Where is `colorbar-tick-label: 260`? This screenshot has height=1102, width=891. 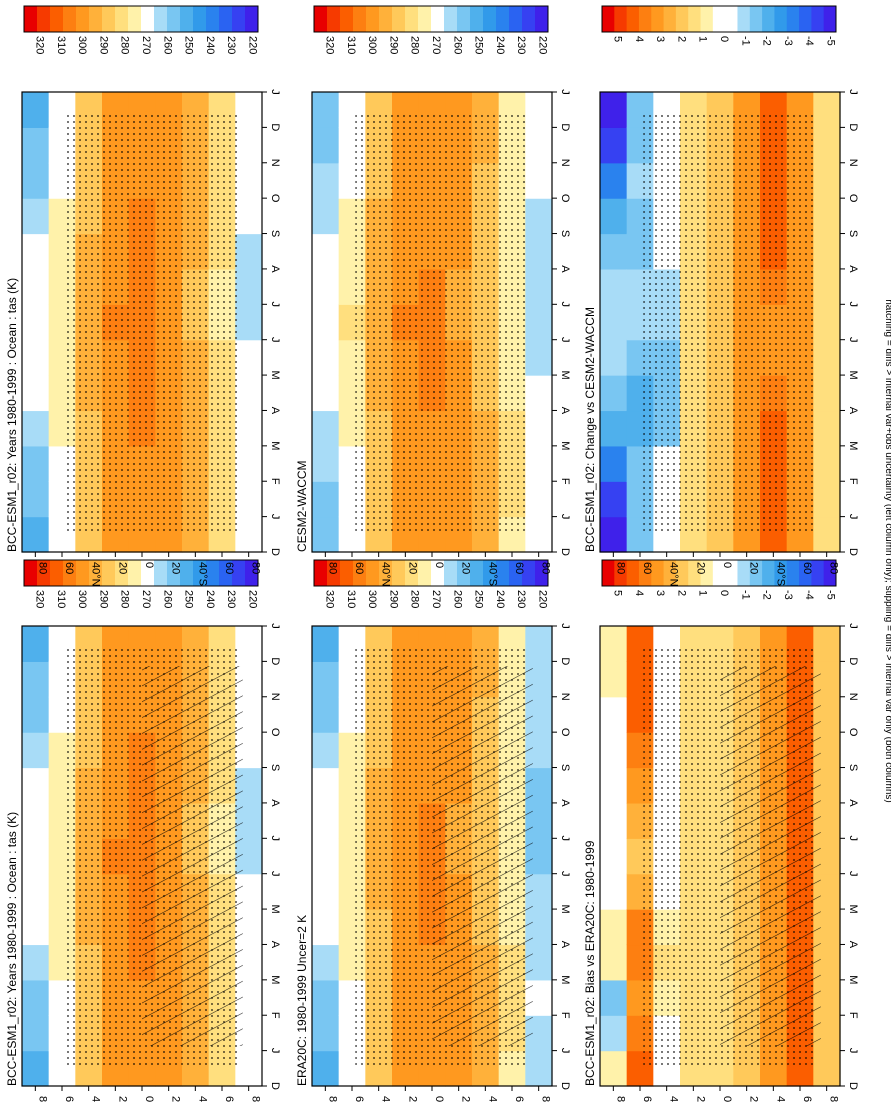 colorbar-tick-label: 260 is located at coordinates (167, 599).